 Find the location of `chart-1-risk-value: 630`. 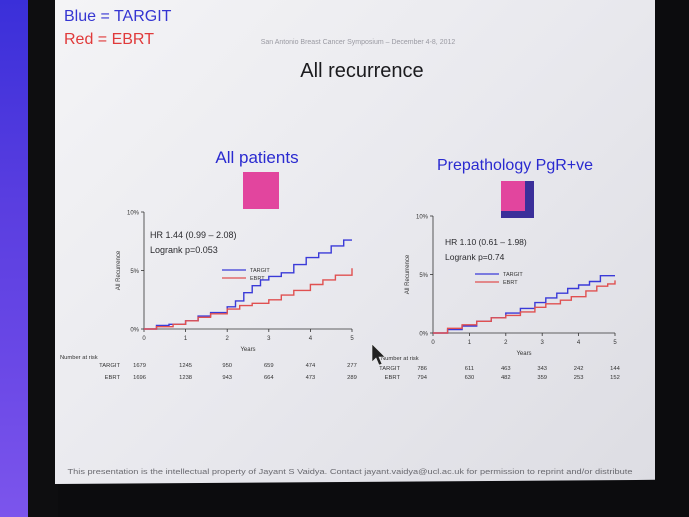

chart-1-risk-value: 630 is located at coordinates (470, 378).